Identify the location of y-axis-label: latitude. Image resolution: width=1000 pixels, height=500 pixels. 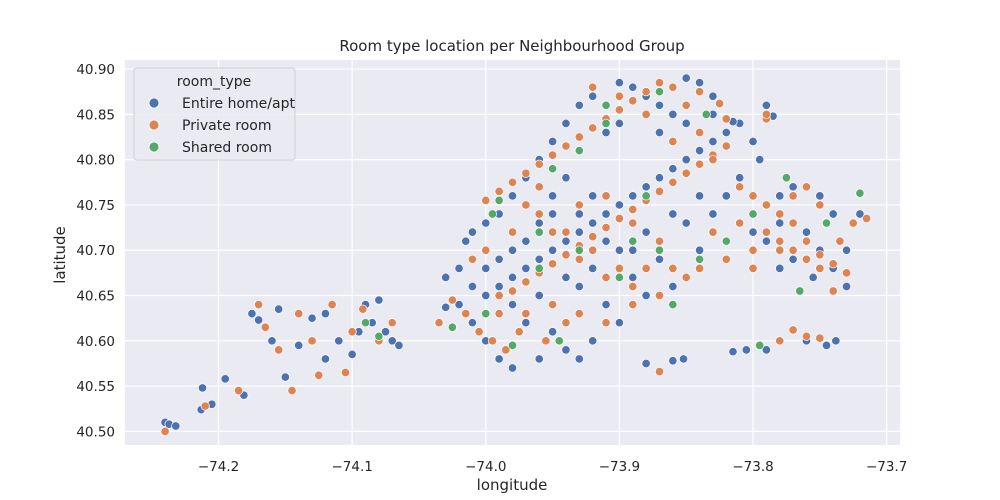
(60, 255).